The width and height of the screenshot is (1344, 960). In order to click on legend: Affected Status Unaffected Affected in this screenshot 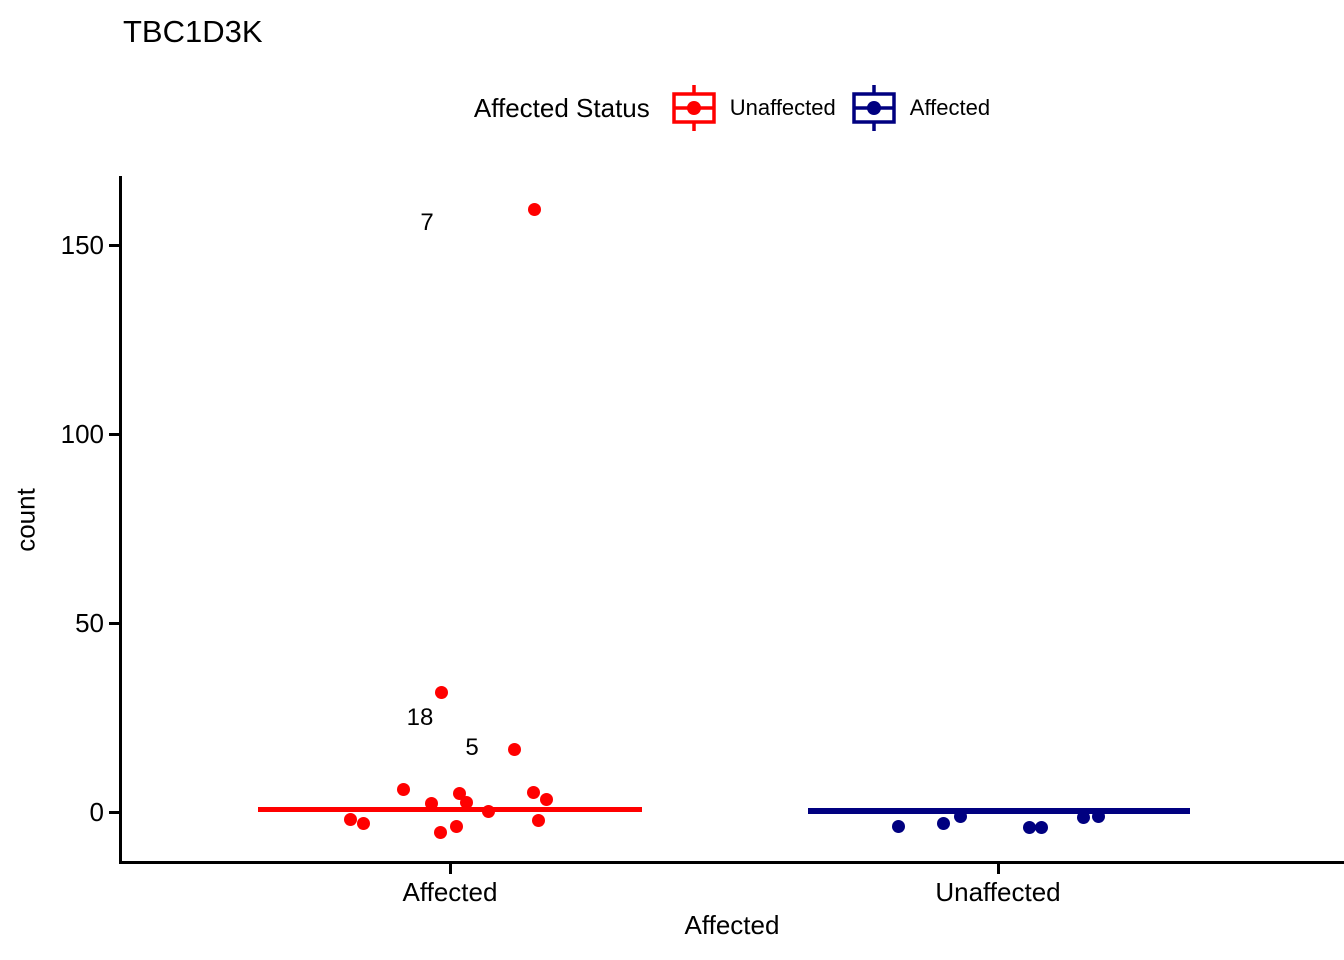, I will do `click(732, 108)`.